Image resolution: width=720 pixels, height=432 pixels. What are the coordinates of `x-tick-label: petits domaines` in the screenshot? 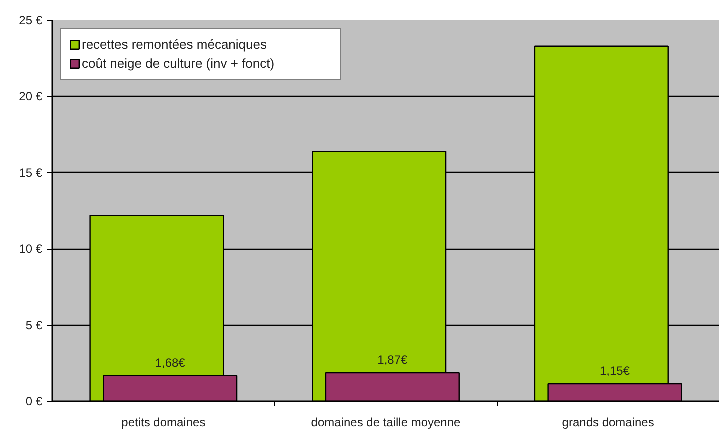 It's located at (164, 423).